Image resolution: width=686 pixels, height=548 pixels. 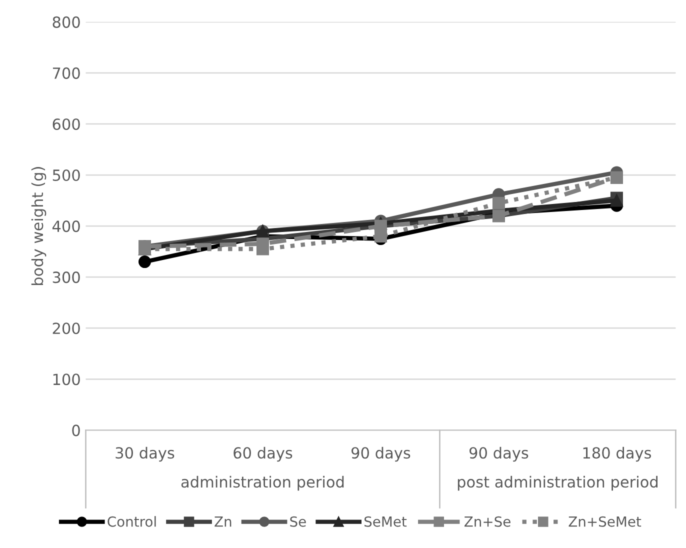 What do you see at coordinates (263, 454) in the screenshot?
I see `x-tick-label: 60 days` at bounding box center [263, 454].